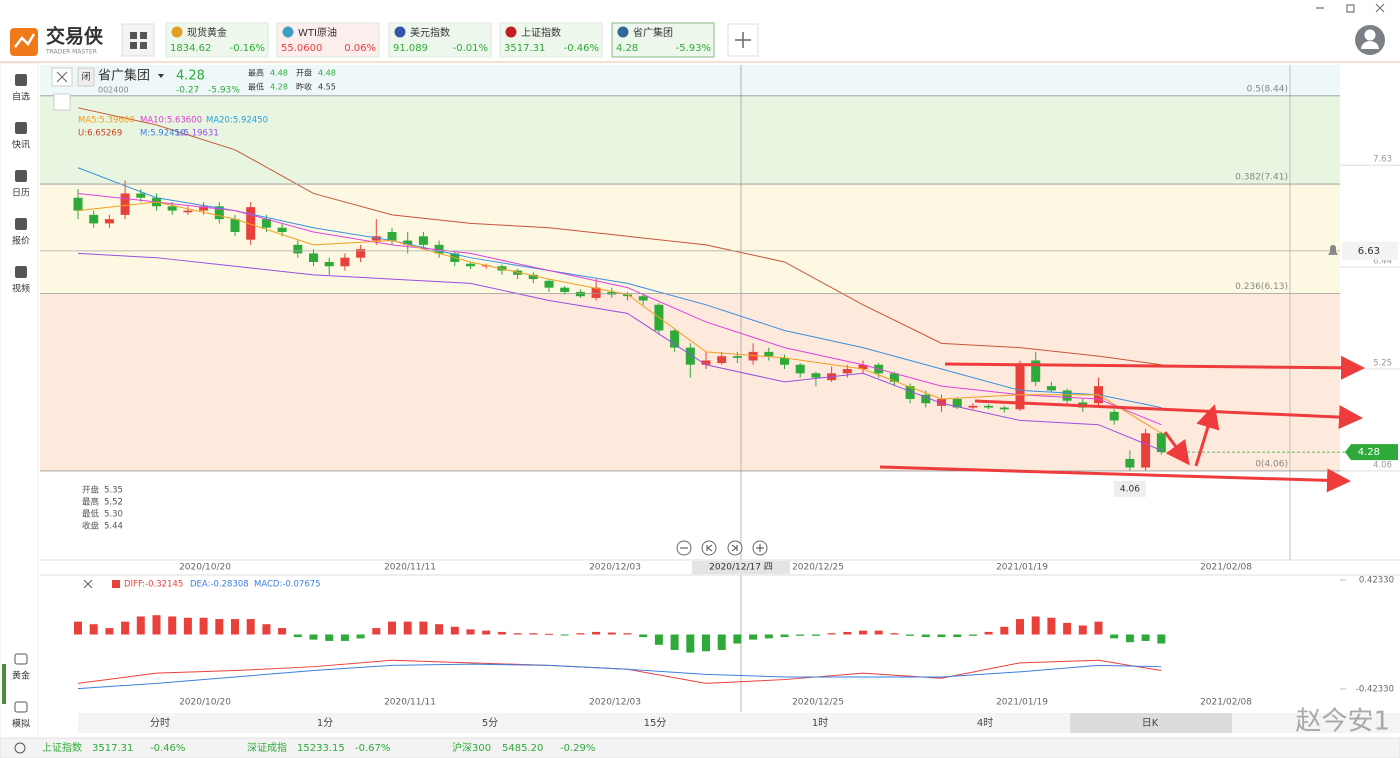 This screenshot has height=758, width=1400. I want to click on status-change: -0.67%, so click(372, 748).